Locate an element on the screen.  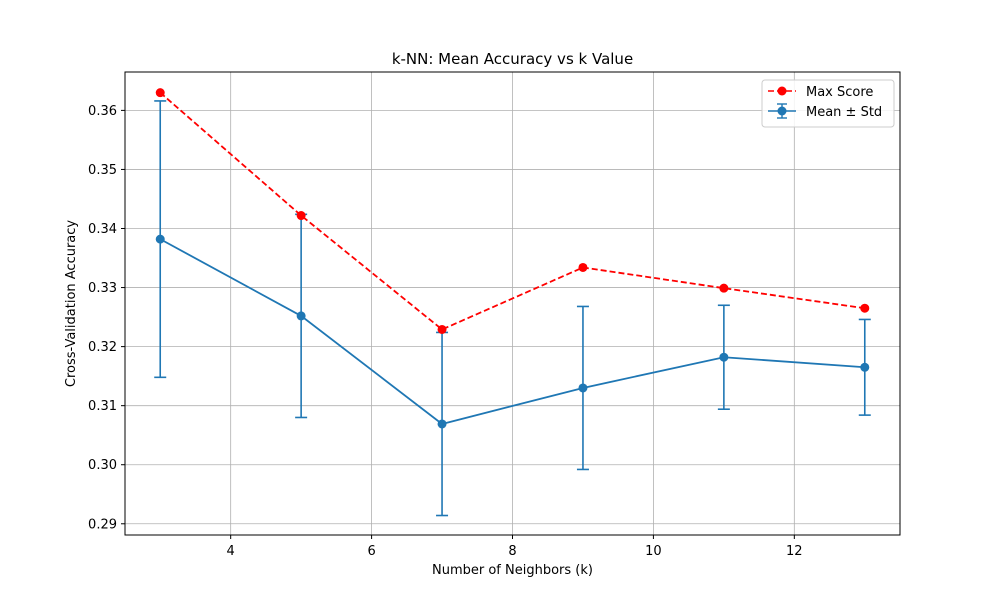
legend-marker-max-score is located at coordinates (782, 91).